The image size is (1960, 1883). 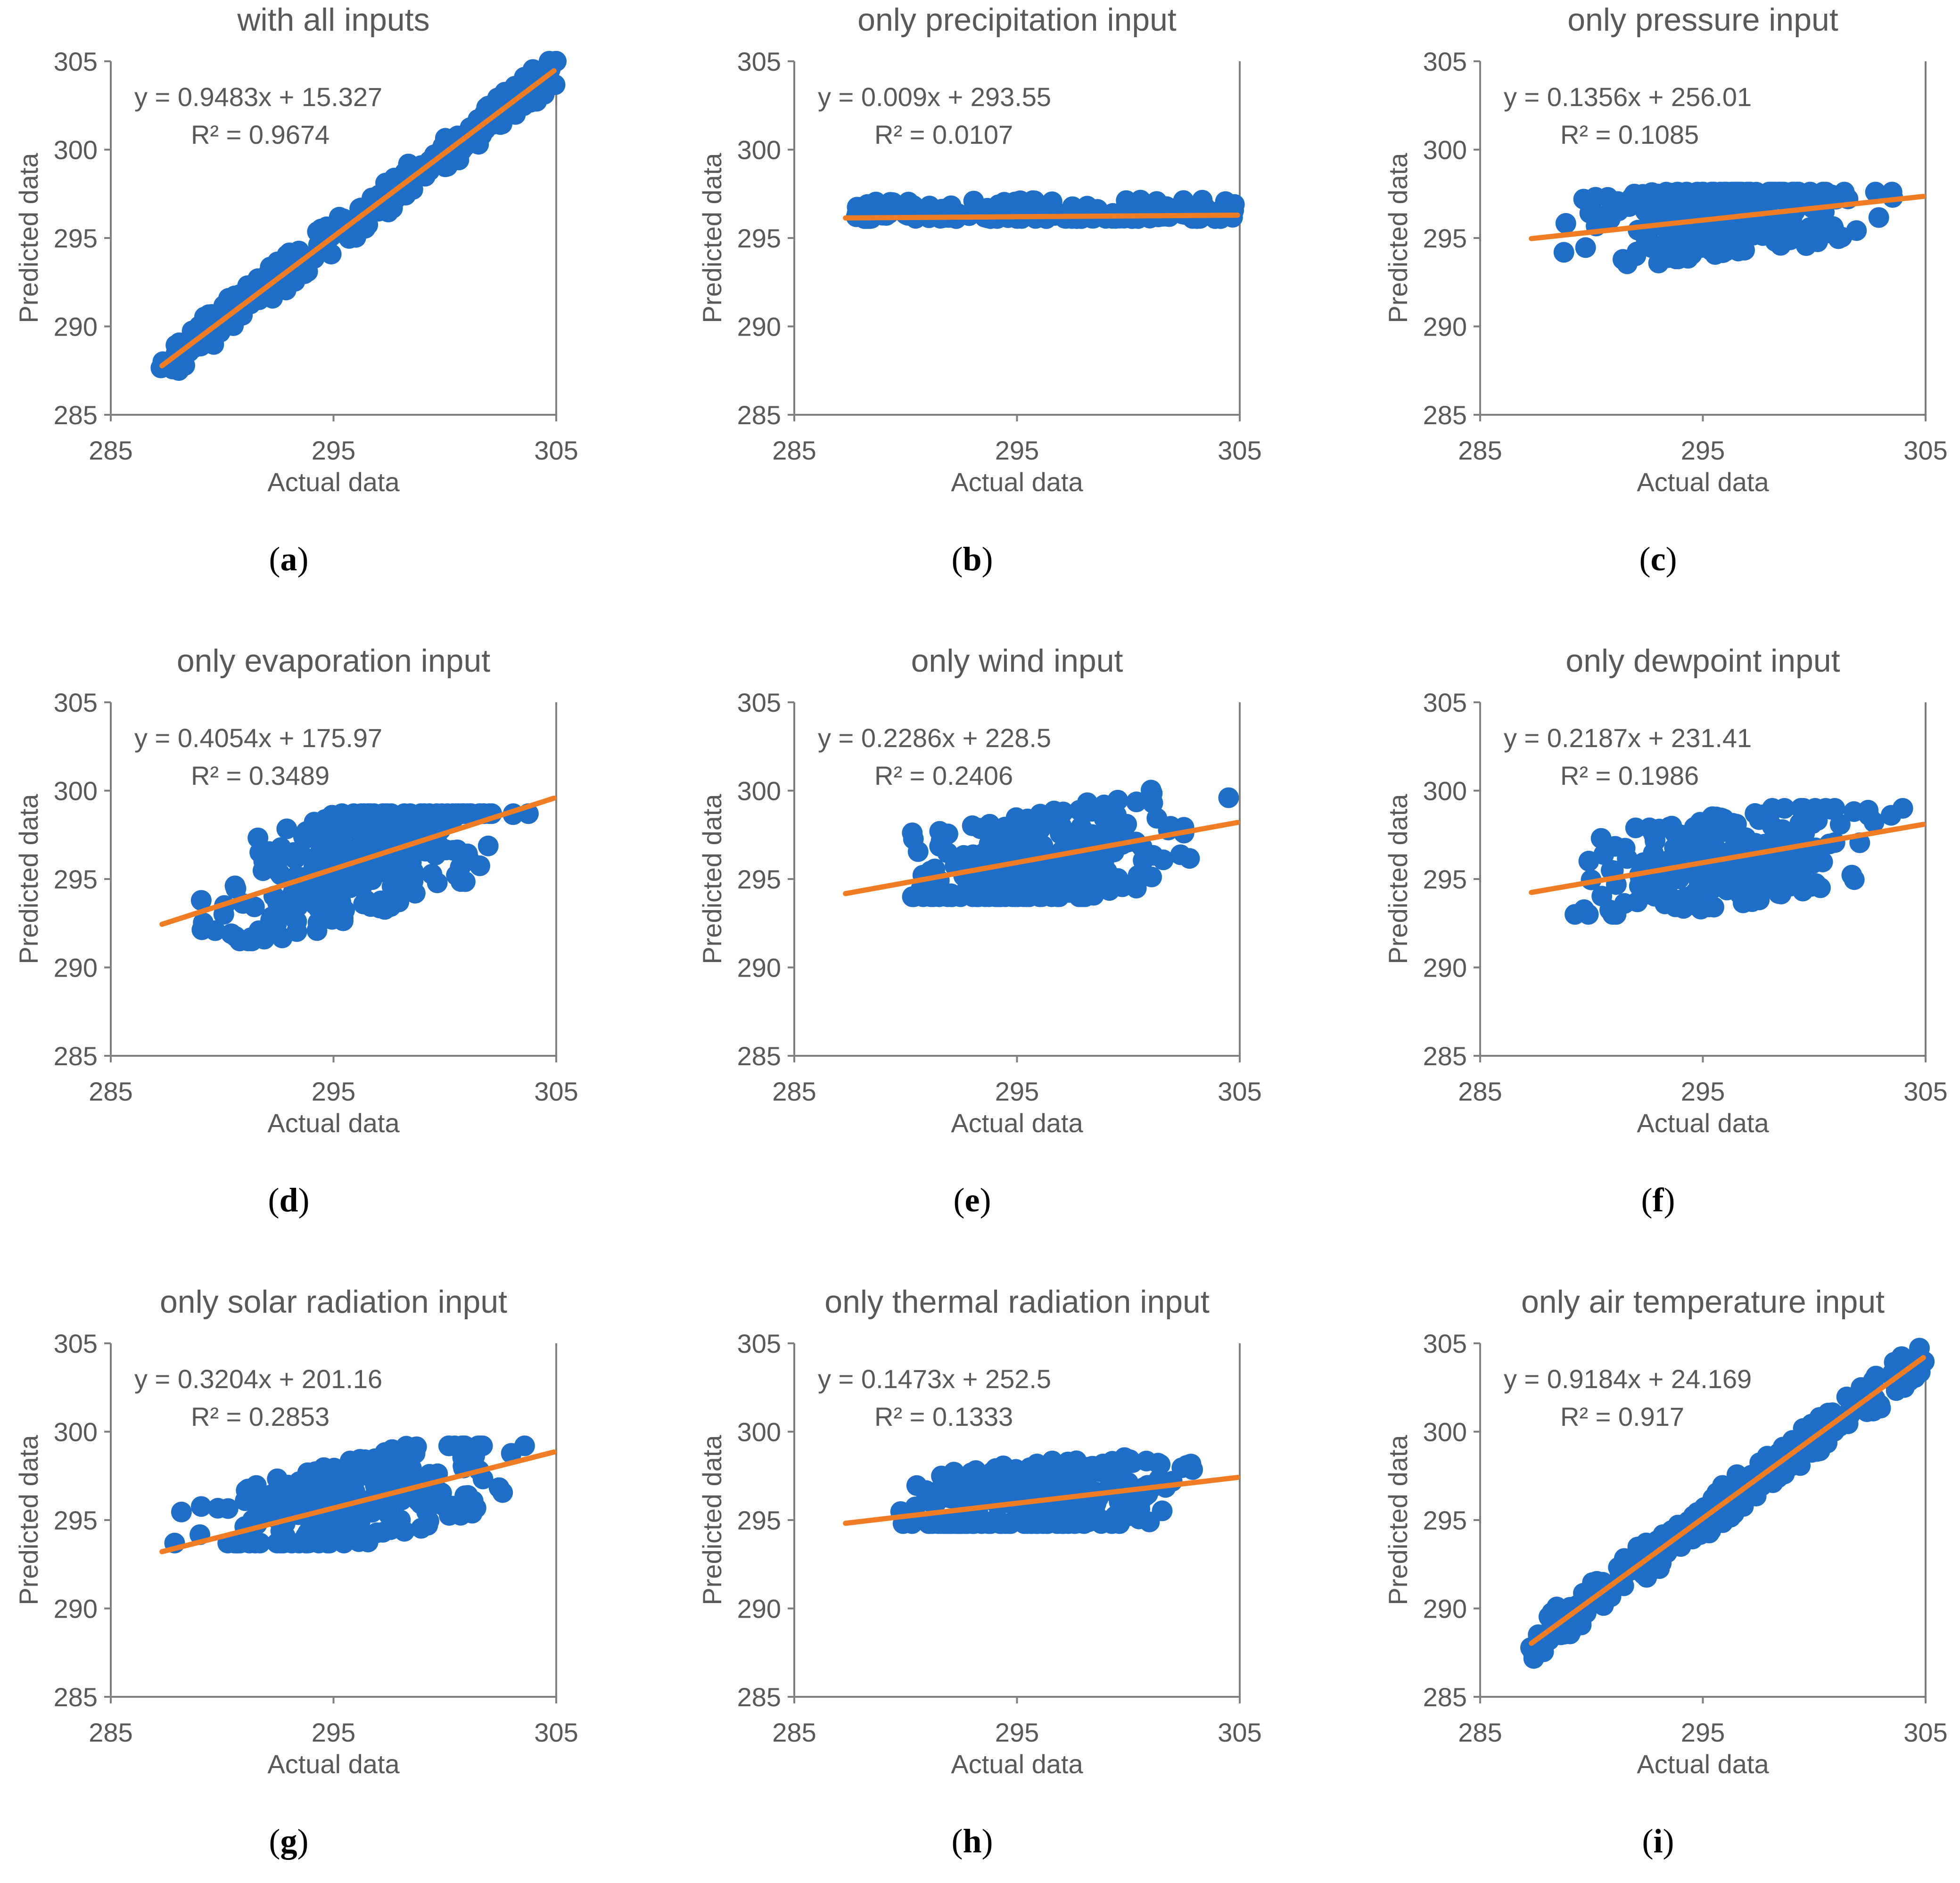 What do you see at coordinates (1703, 1302) in the screenshot?
I see `chart-title: only air temperature input` at bounding box center [1703, 1302].